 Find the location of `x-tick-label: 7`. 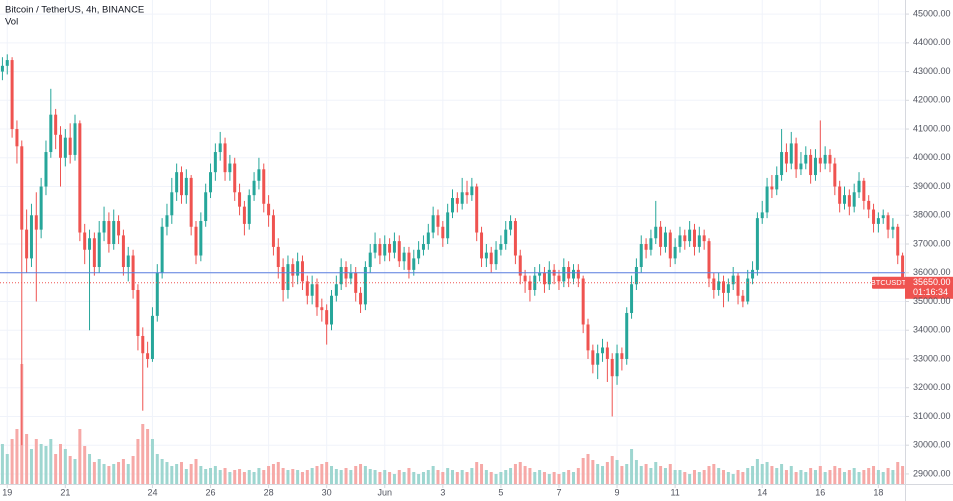

x-tick-label: 7 is located at coordinates (558, 492).